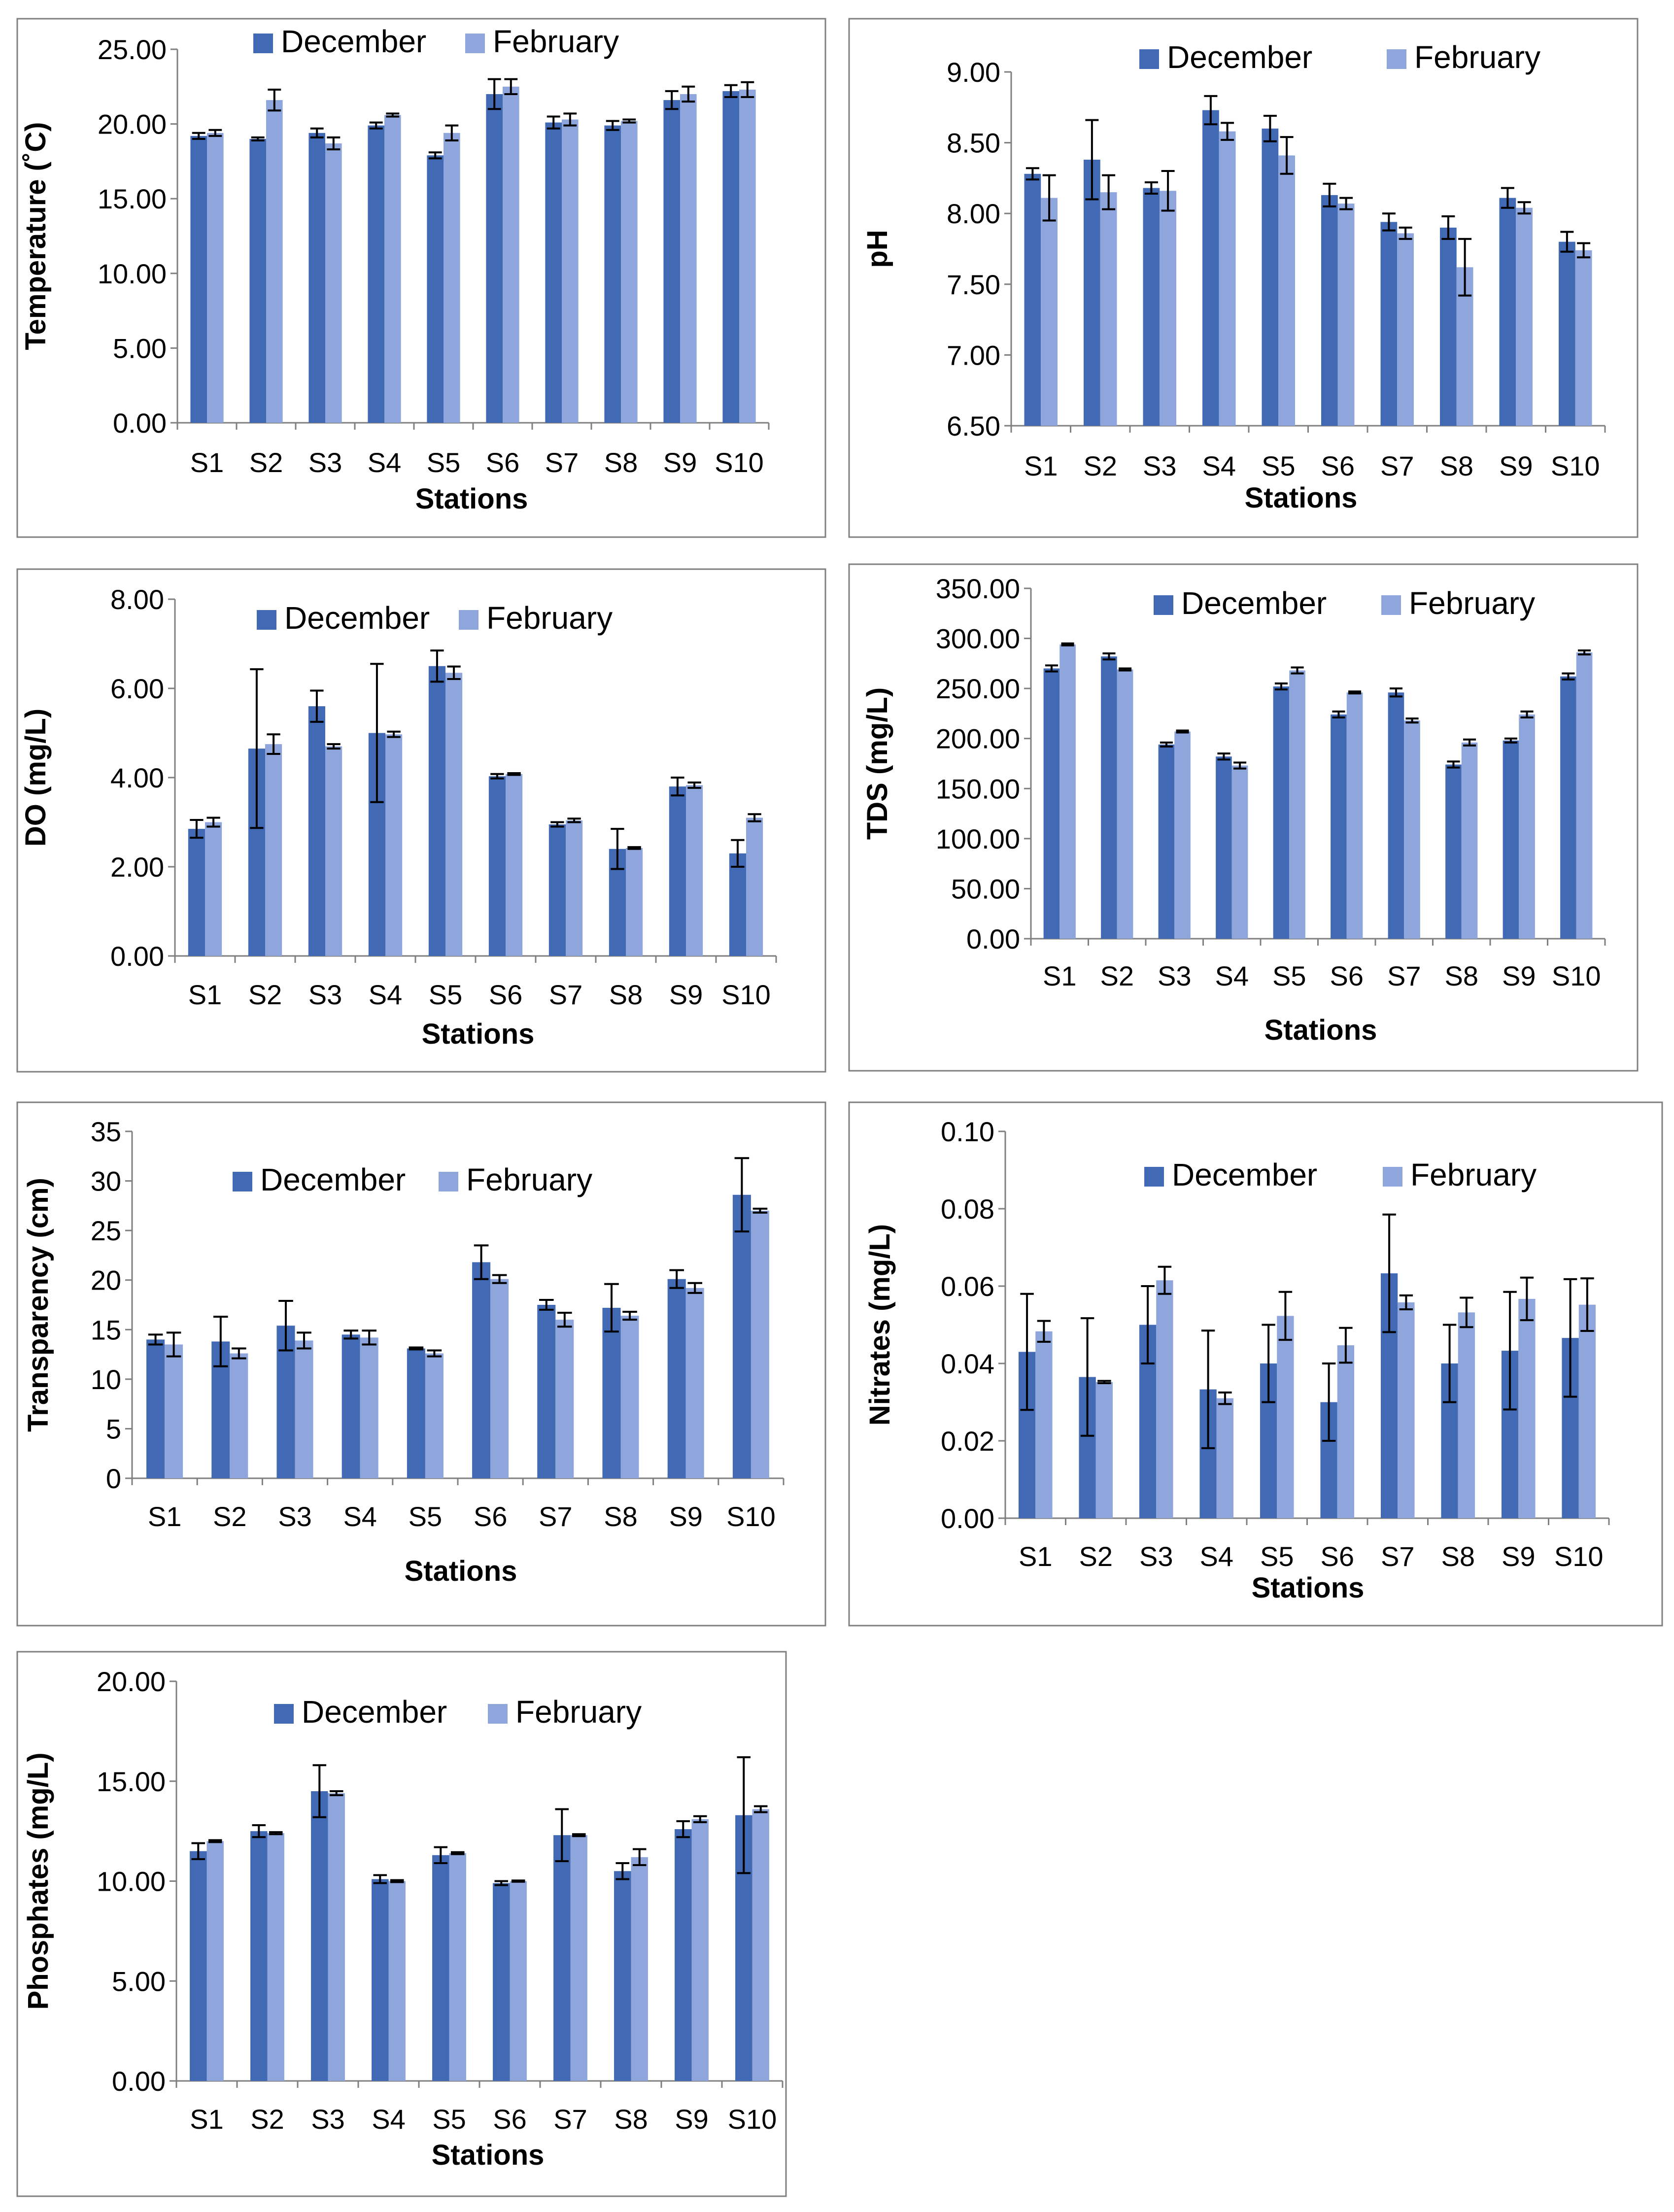  What do you see at coordinates (106, 1329) in the screenshot?
I see `y-tick-label: 15` at bounding box center [106, 1329].